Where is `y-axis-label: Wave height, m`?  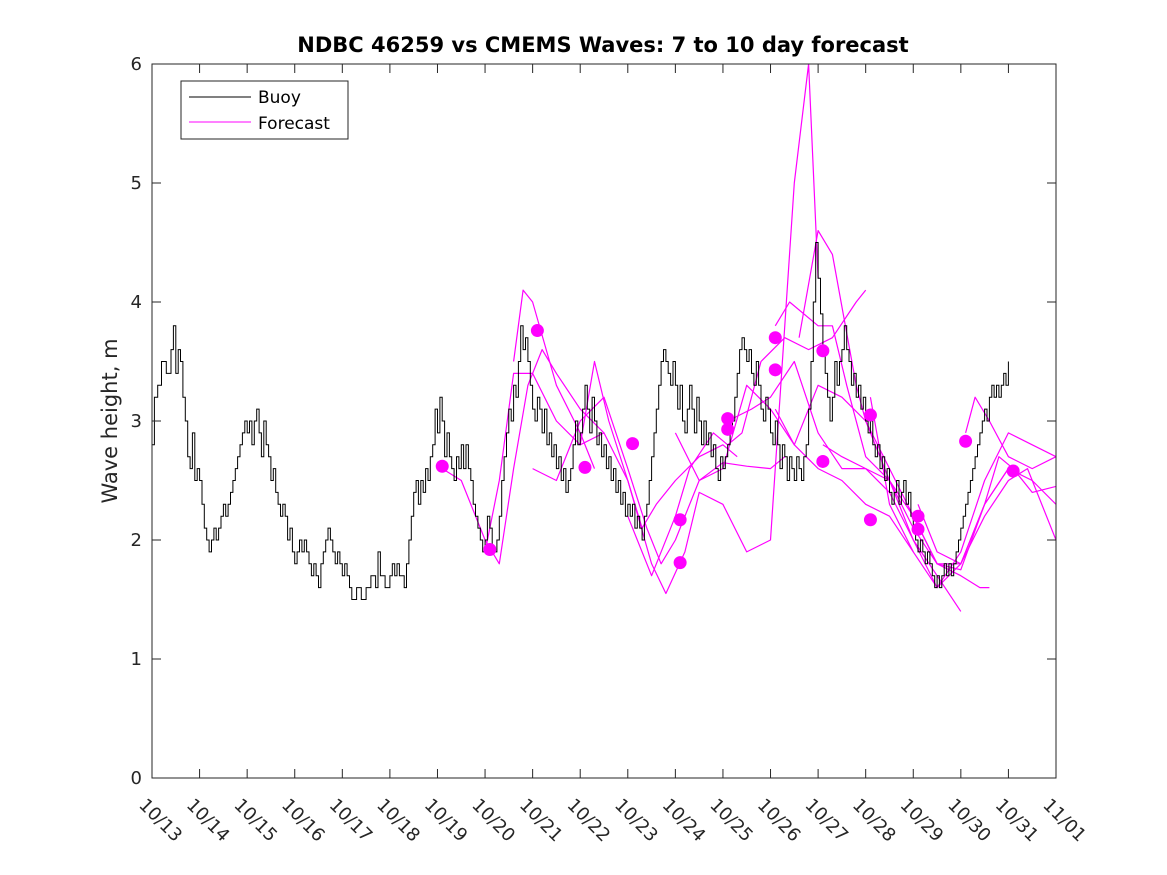 y-axis-label: Wave height, m is located at coordinates (110, 420).